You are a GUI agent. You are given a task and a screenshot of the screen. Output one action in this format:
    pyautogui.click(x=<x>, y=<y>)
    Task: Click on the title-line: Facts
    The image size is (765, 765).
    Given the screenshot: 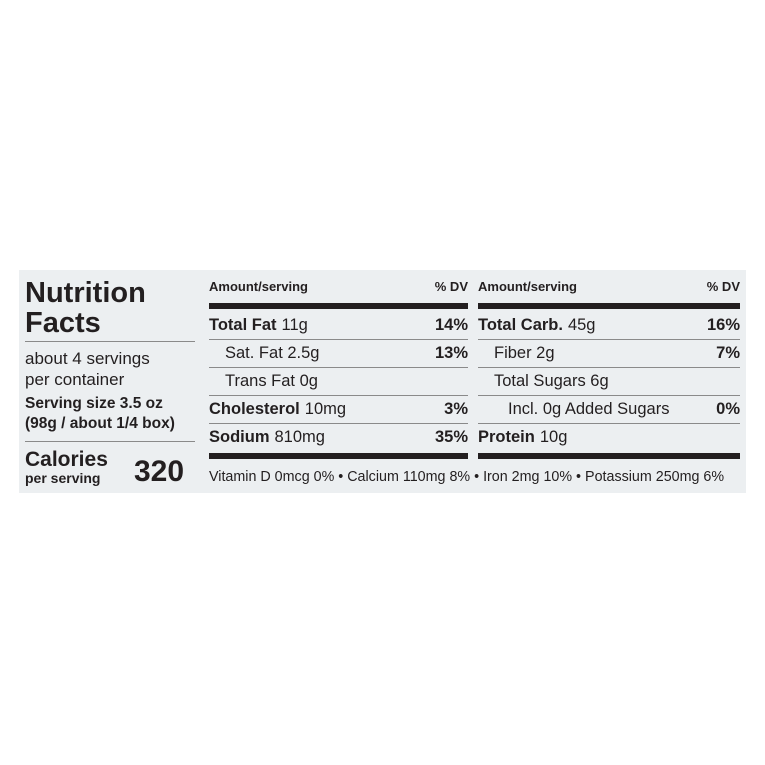 What is the action you would take?
    pyautogui.click(x=63, y=323)
    